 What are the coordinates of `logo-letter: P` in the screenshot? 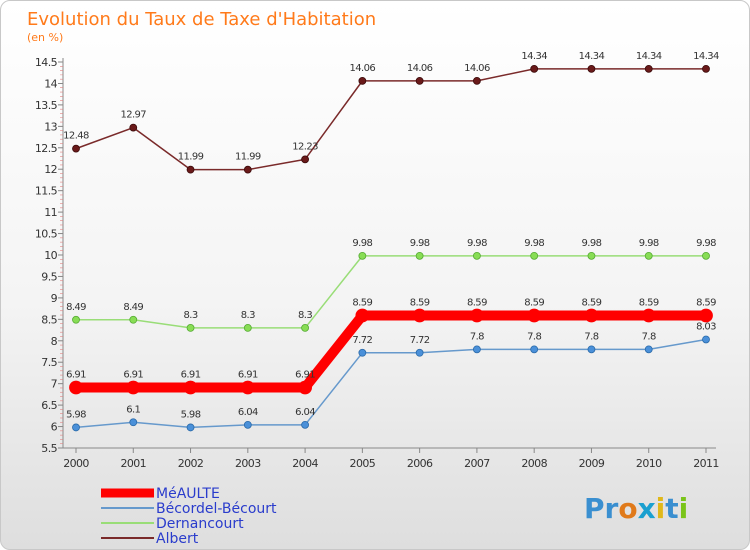 It's located at (594, 508).